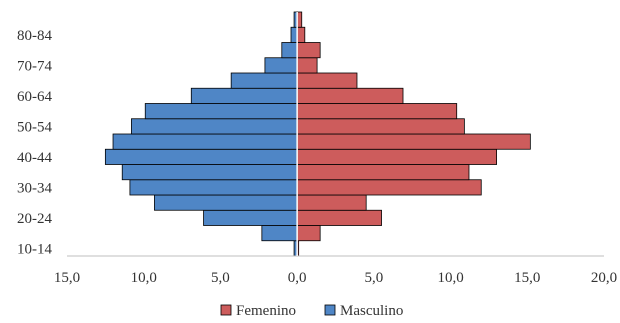 The height and width of the screenshot is (323, 620). I want to click on y-tick-label: 20-24, so click(34, 219).